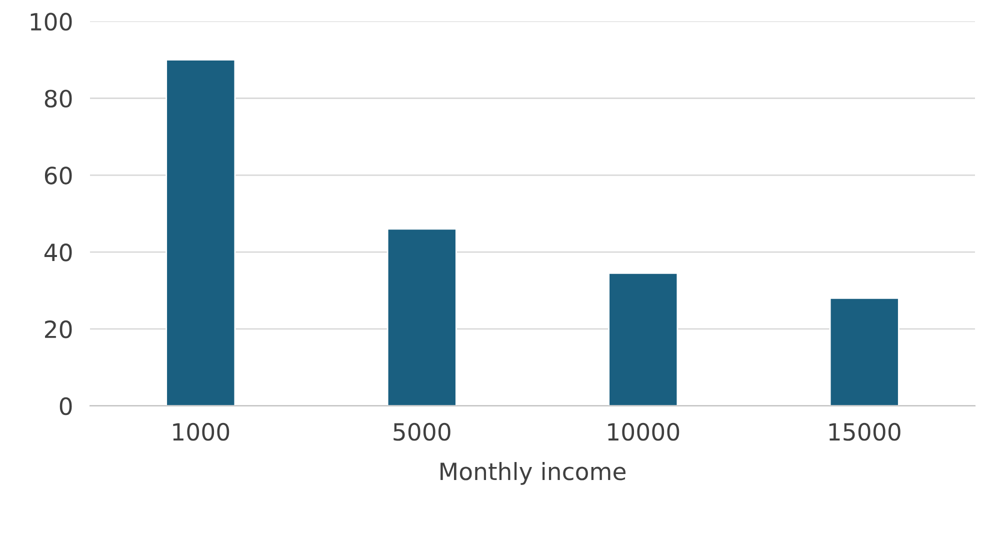 Image resolution: width=1000 pixels, height=534 pixels. What do you see at coordinates (58, 99) in the screenshot?
I see `y-tick-label: 80` at bounding box center [58, 99].